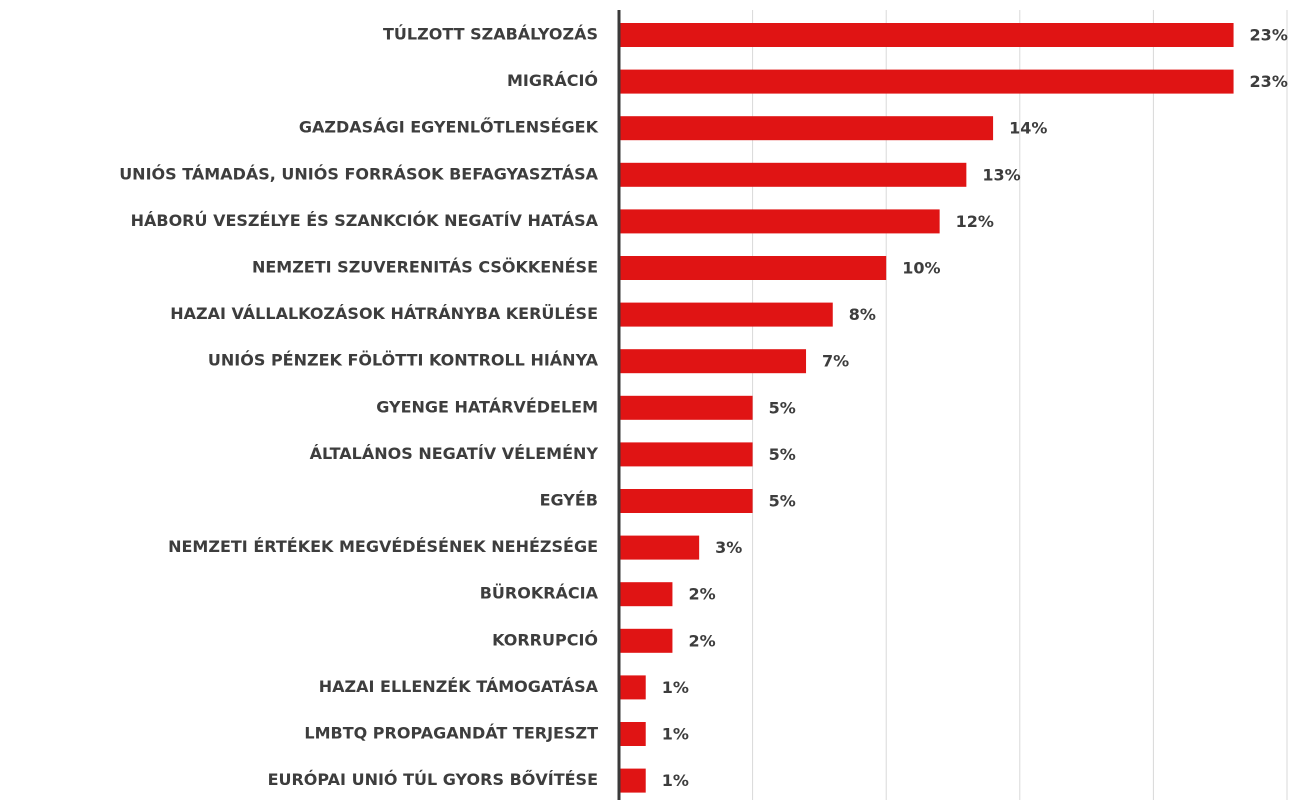  Describe the element at coordinates (539, 593) in the screenshot. I see `category-label: BÜROKRÁCIA` at that location.